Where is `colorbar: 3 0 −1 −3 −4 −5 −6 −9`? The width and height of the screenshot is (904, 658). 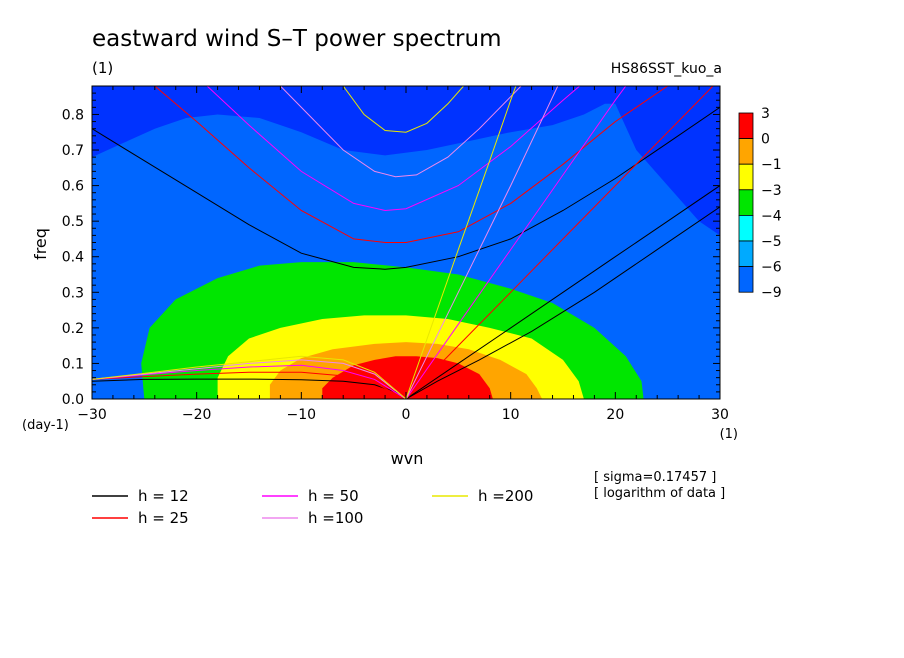 colorbar: 3 0 −1 −3 −4 −5 −6 −9 is located at coordinates (760, 203).